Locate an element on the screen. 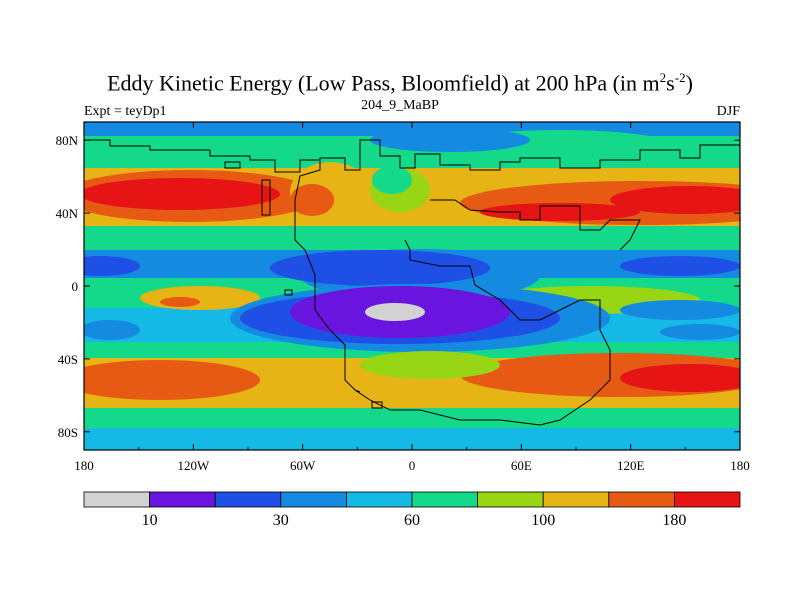 Image resolution: width=800 pixels, height=600 pixels. colorbar-label: 100 is located at coordinates (543, 520).